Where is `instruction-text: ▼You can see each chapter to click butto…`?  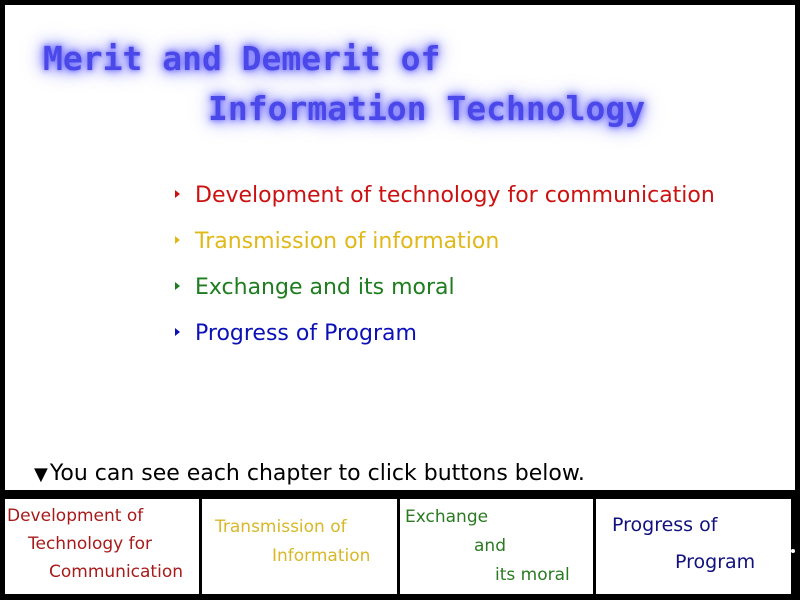
instruction-text: ▼You can see each chapter to click butto… is located at coordinates (309, 473).